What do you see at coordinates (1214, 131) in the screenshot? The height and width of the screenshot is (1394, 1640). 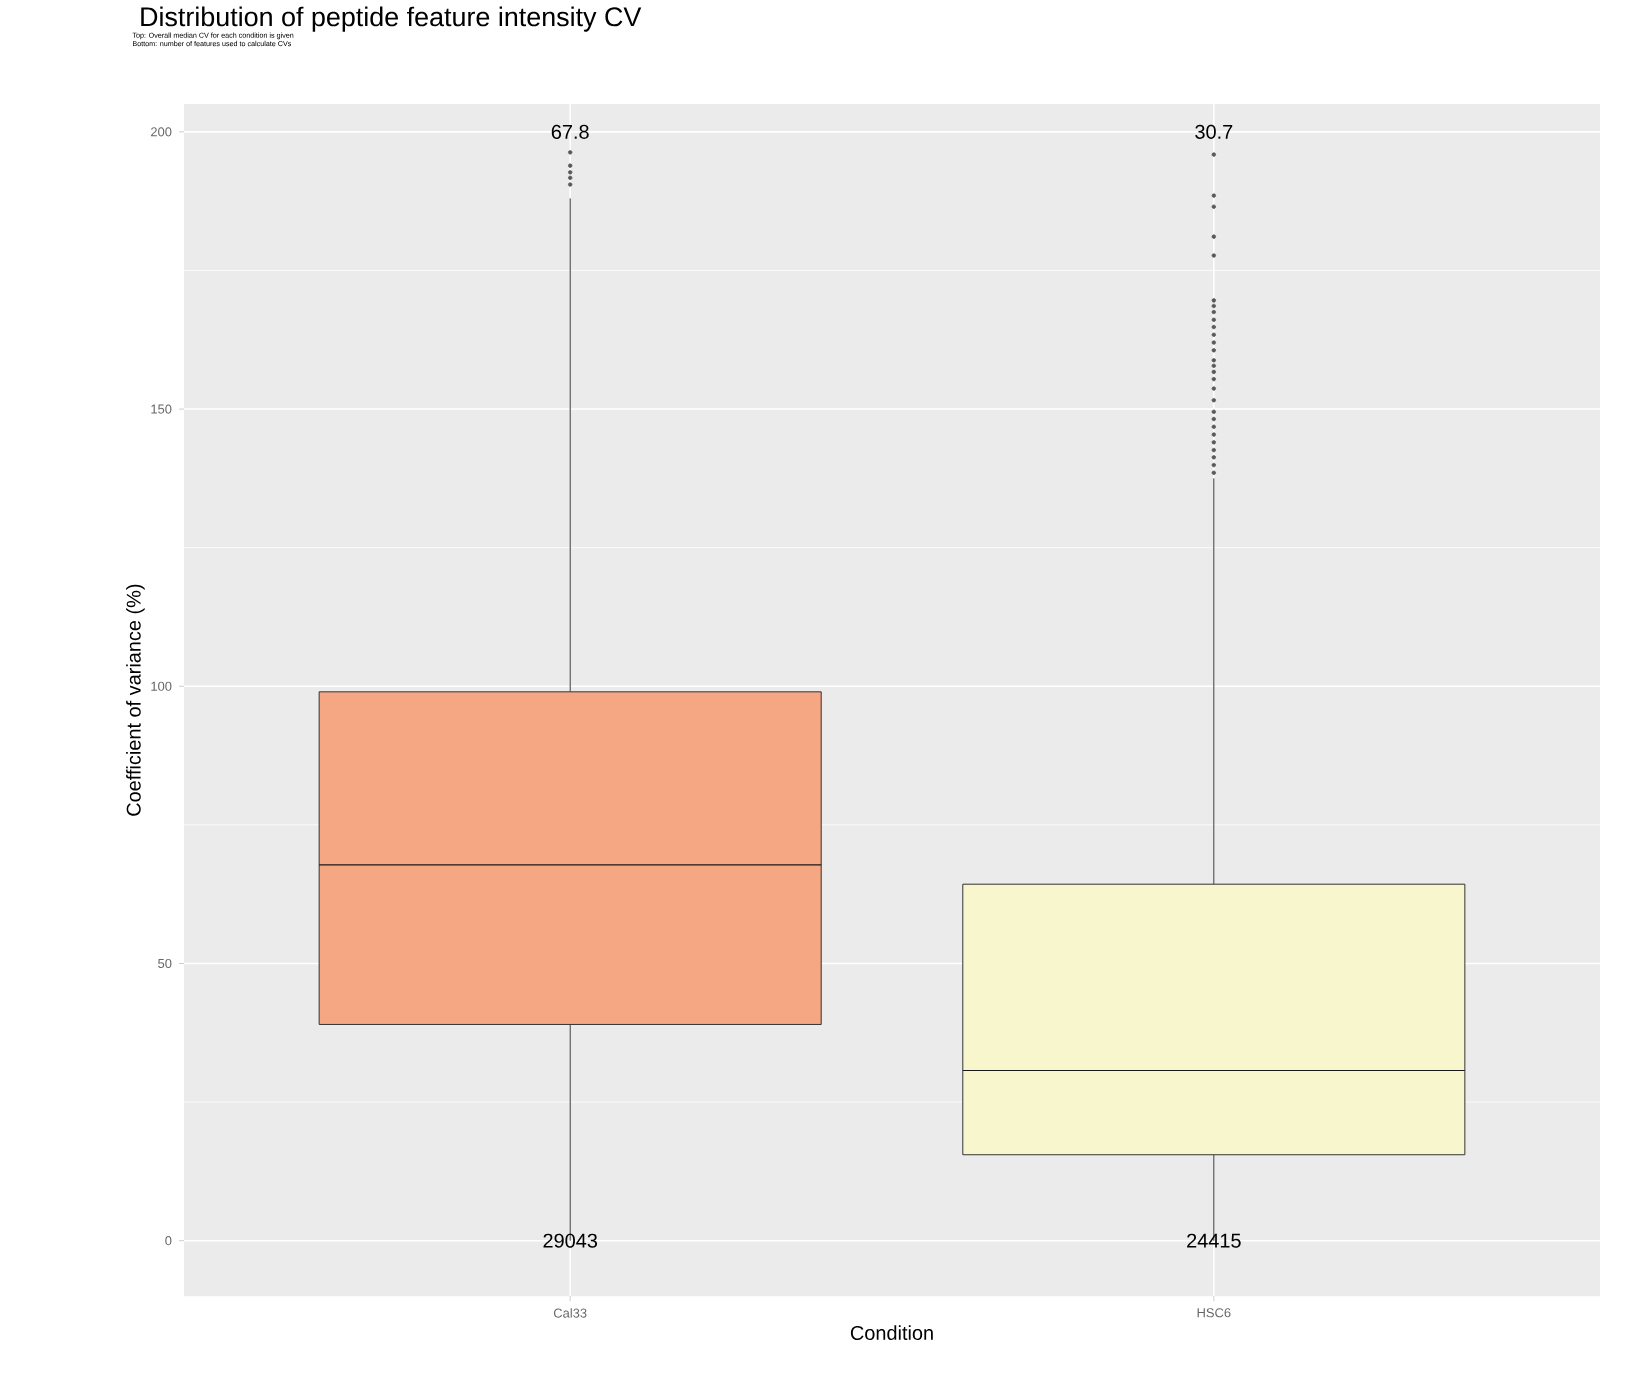 I see `annotation: 30.7` at bounding box center [1214, 131].